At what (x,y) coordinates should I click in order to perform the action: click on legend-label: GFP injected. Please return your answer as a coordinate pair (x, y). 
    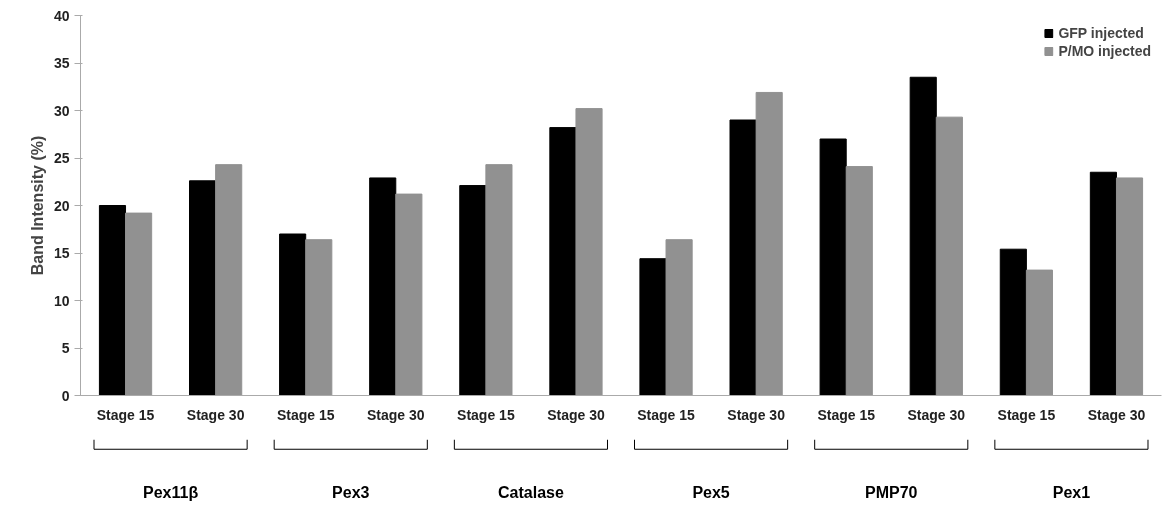
    Looking at the image, I should click on (1101, 33).